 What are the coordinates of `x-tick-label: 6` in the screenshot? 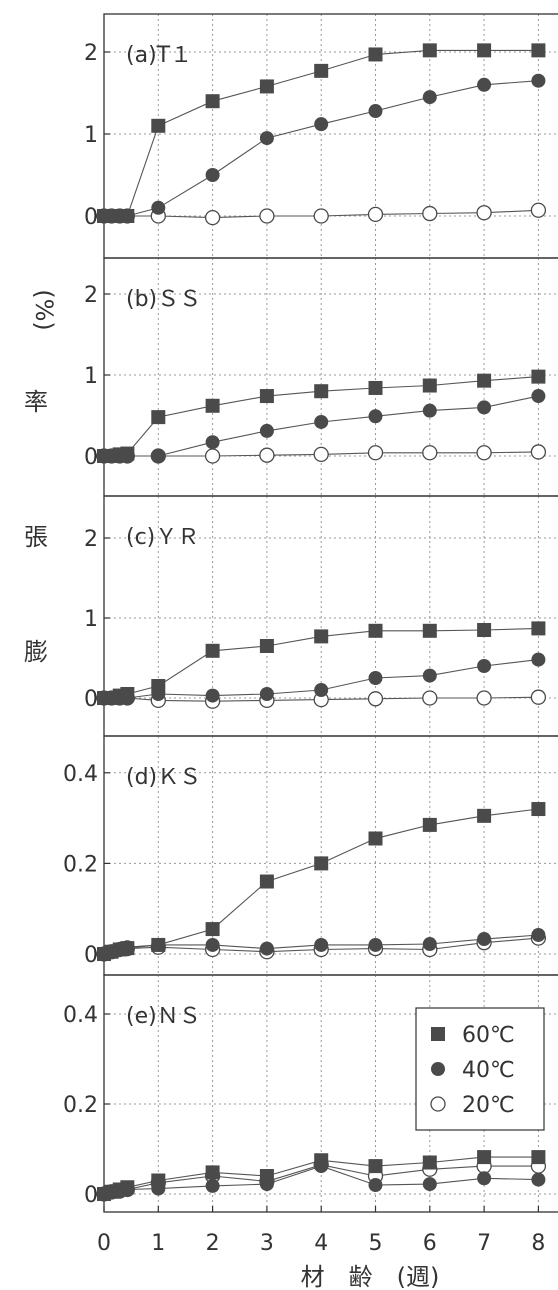 It's located at (430, 1243).